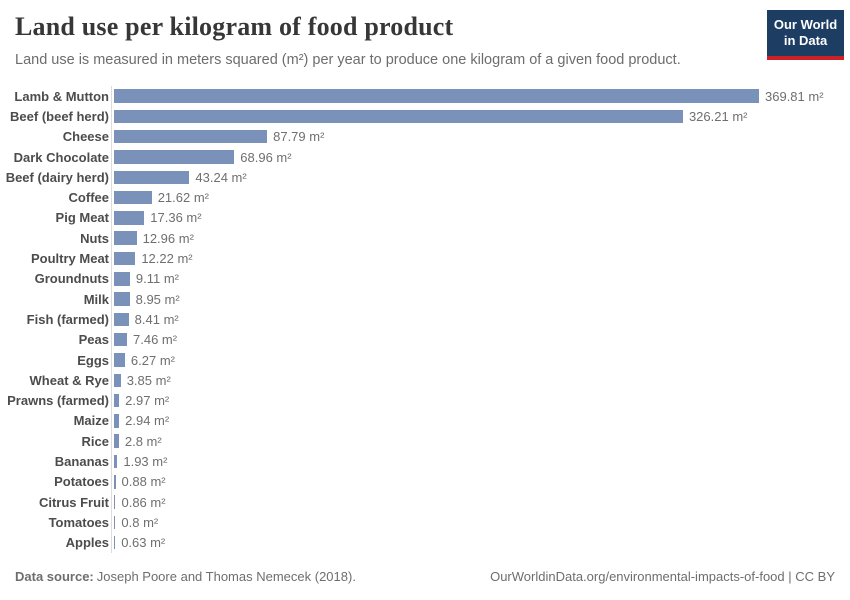 Image resolution: width=850 pixels, height=600 pixels. What do you see at coordinates (482, 339) in the screenshot?
I see `bar-wrap: 7.46 m²` at bounding box center [482, 339].